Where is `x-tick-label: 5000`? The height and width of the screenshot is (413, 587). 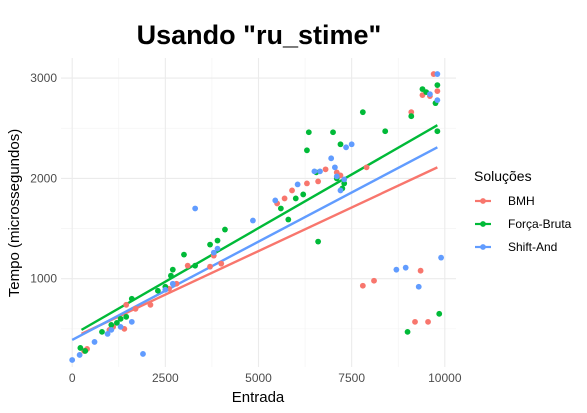 x-tick-label: 5000 is located at coordinates (258, 378).